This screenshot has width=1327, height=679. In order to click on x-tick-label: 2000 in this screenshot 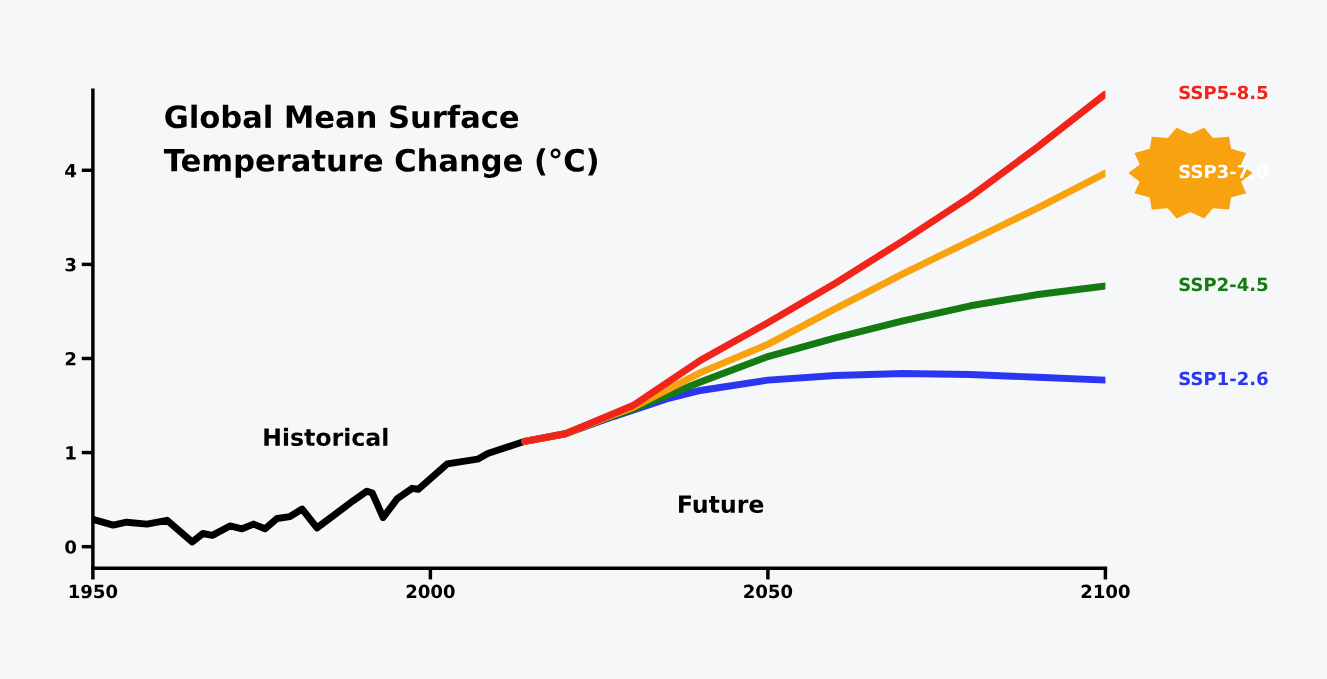, I will do `click(430, 591)`.